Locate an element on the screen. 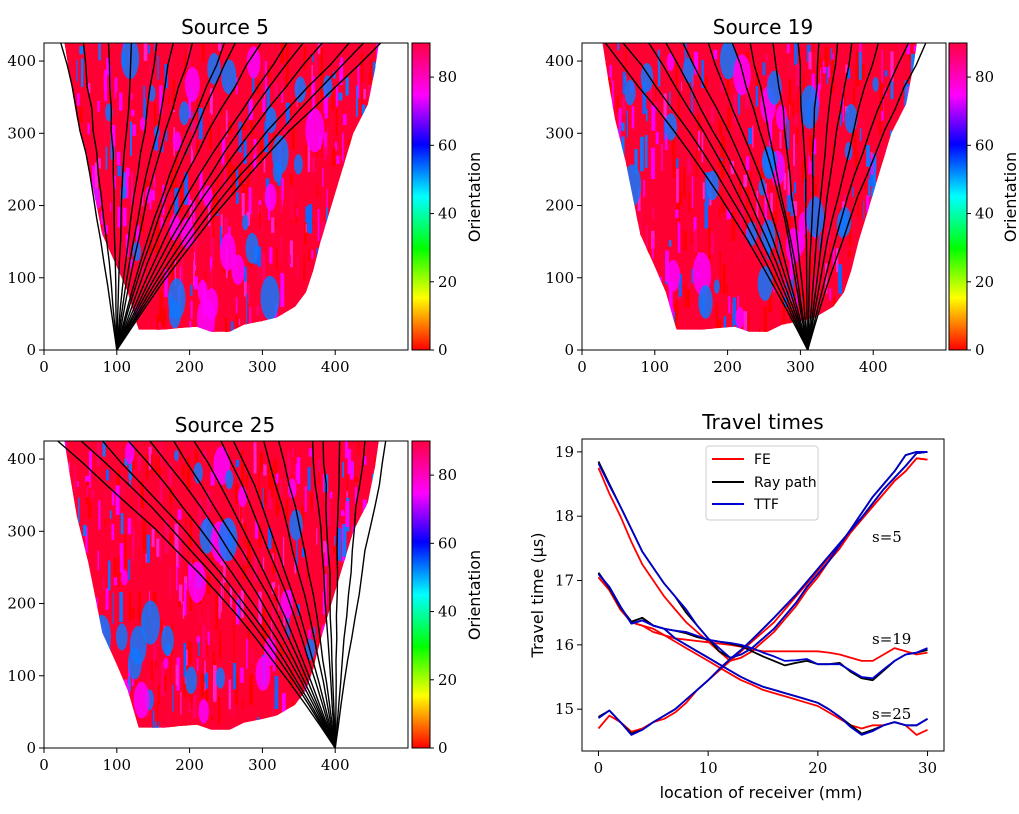 The height and width of the screenshot is (814, 1019). x-tick-label: 10 is located at coordinates (708, 768).